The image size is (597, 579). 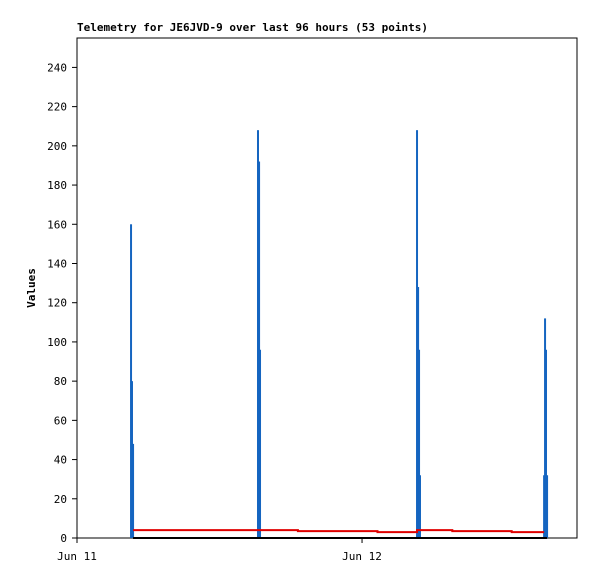 What do you see at coordinates (362, 556) in the screenshot?
I see `x-tick-label: Jun 12` at bounding box center [362, 556].